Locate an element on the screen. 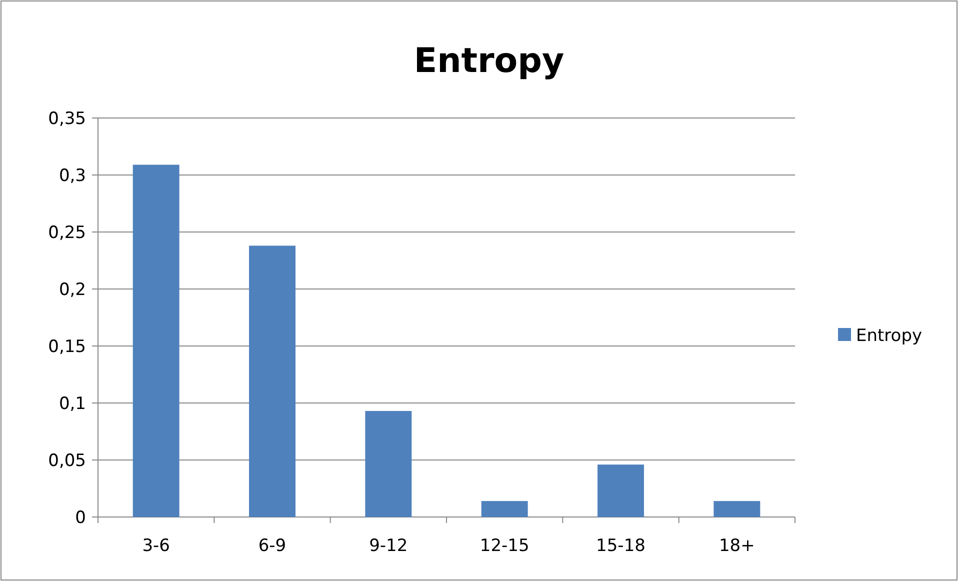  x-tick-label: 3-6 is located at coordinates (156, 546).